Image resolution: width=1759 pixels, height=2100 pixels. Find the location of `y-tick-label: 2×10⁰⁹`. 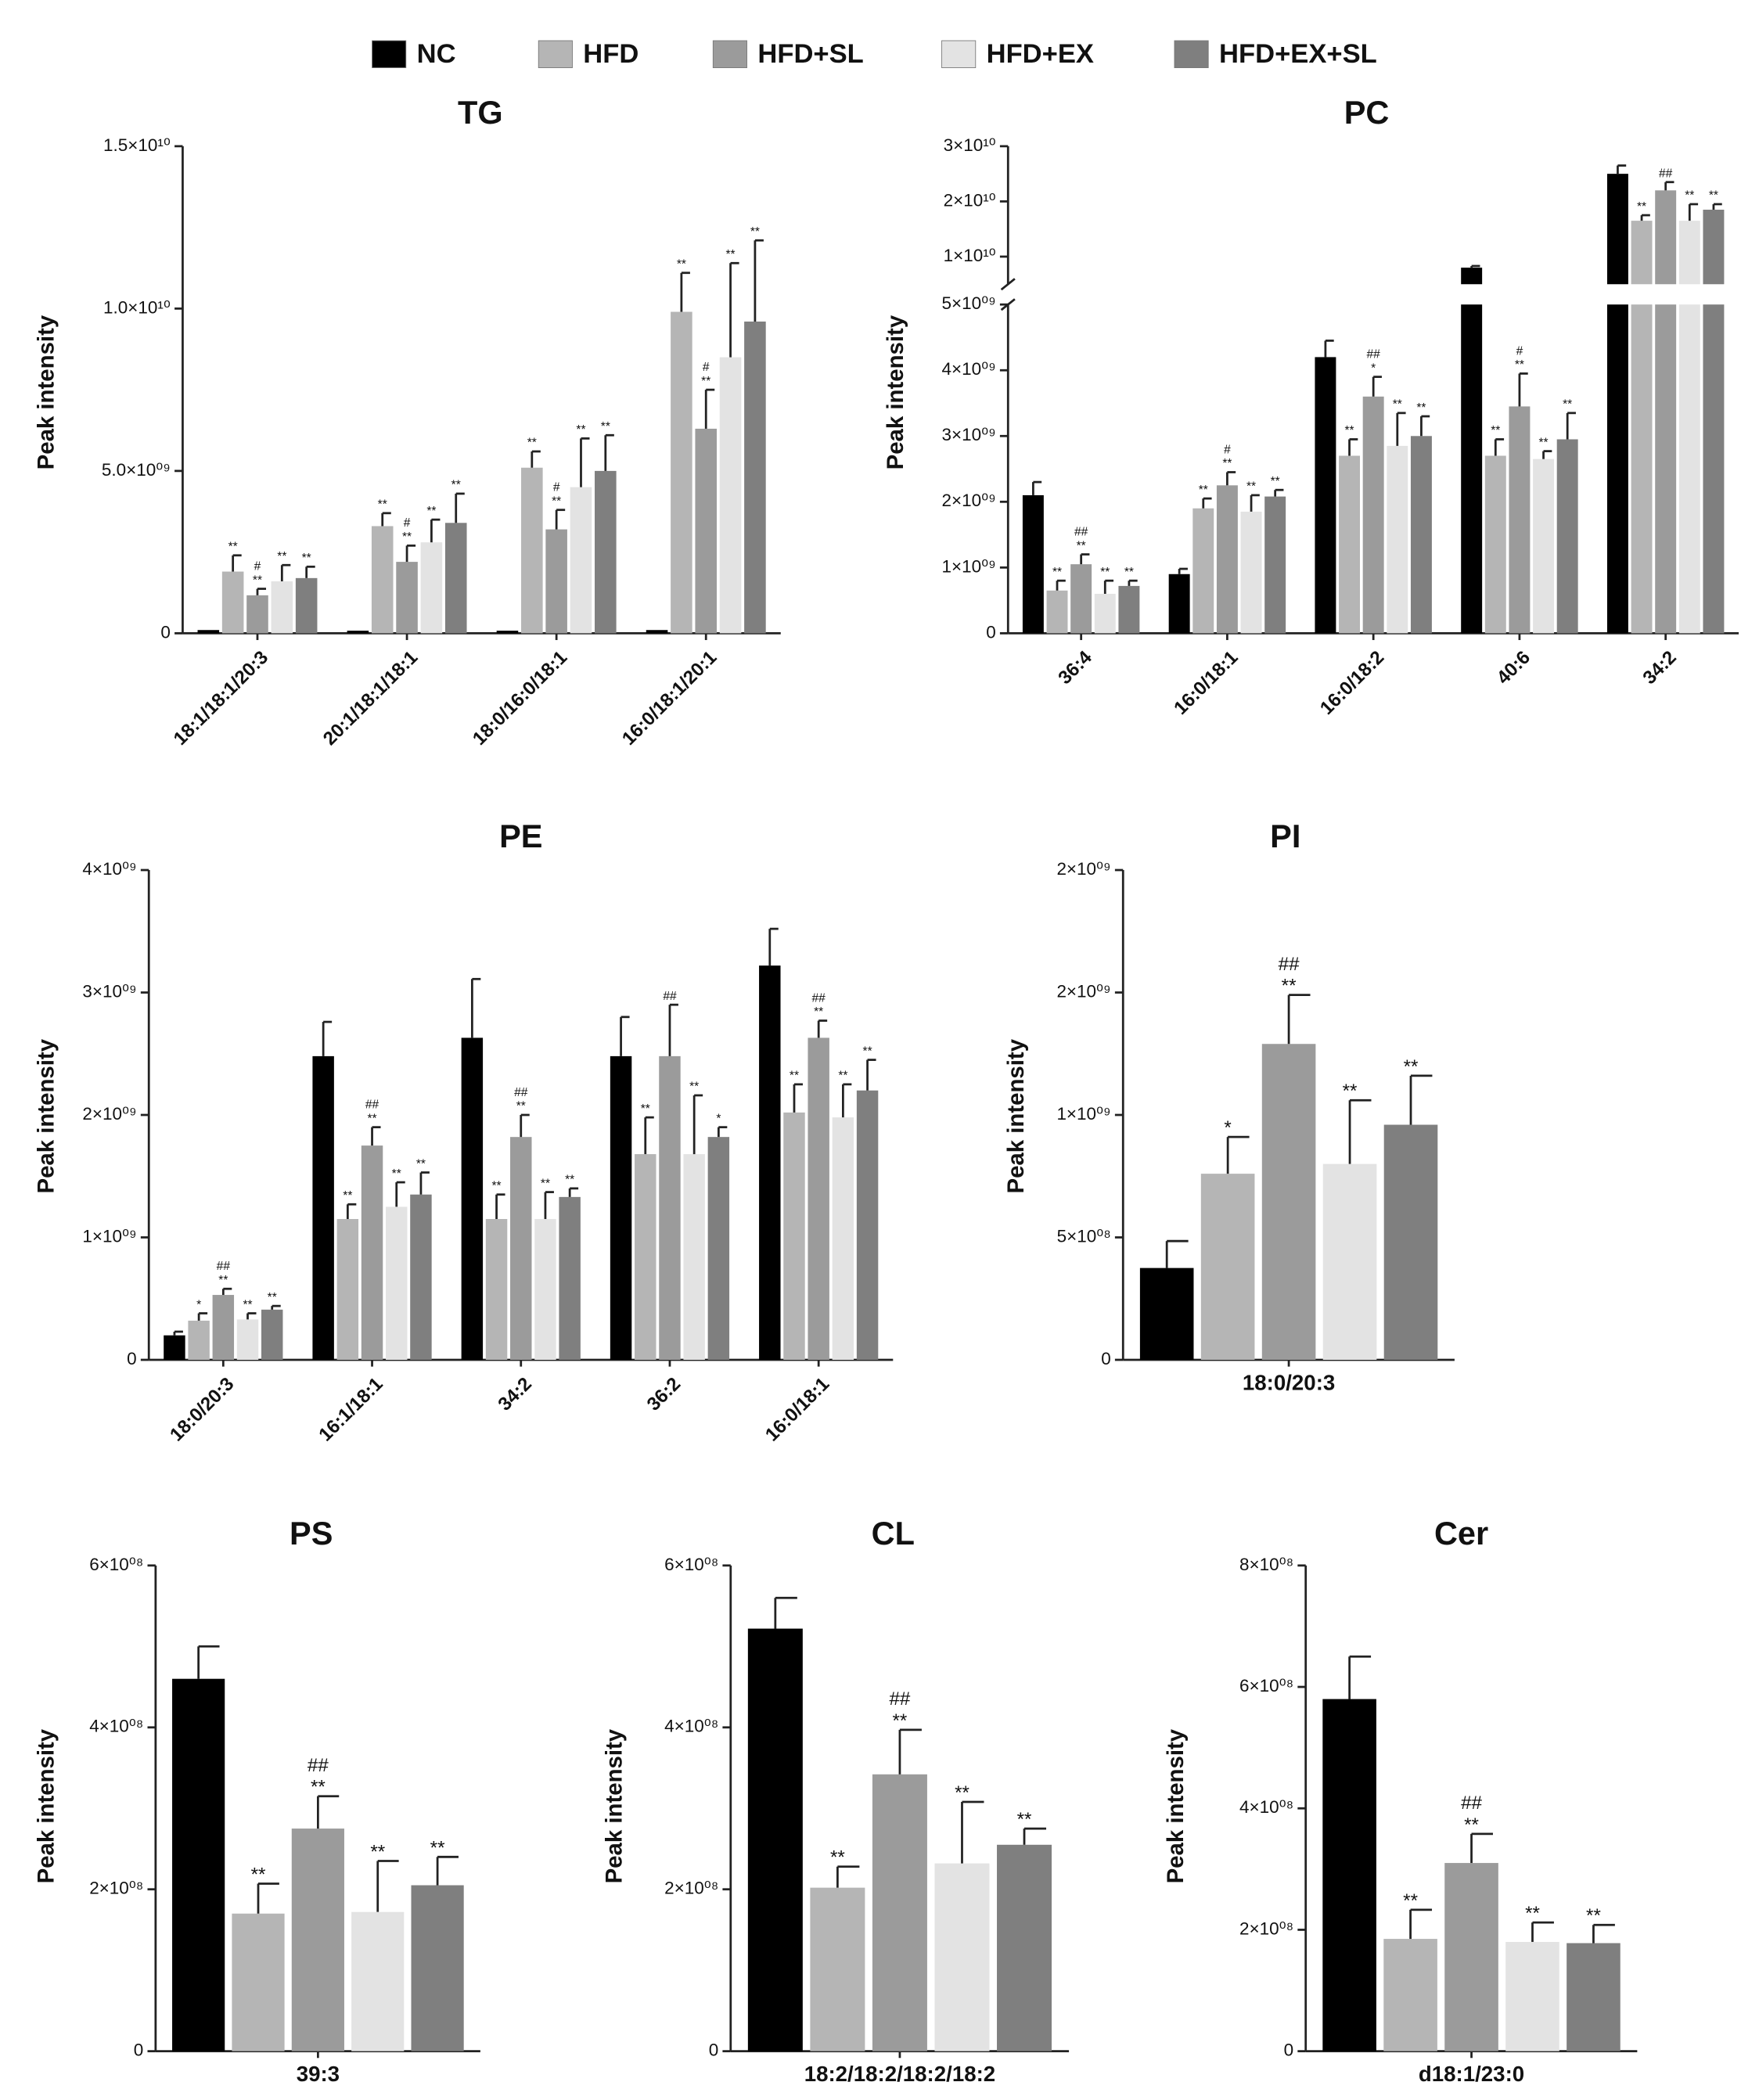

y-tick-label: 2×10⁰⁹ is located at coordinates (1083, 869).